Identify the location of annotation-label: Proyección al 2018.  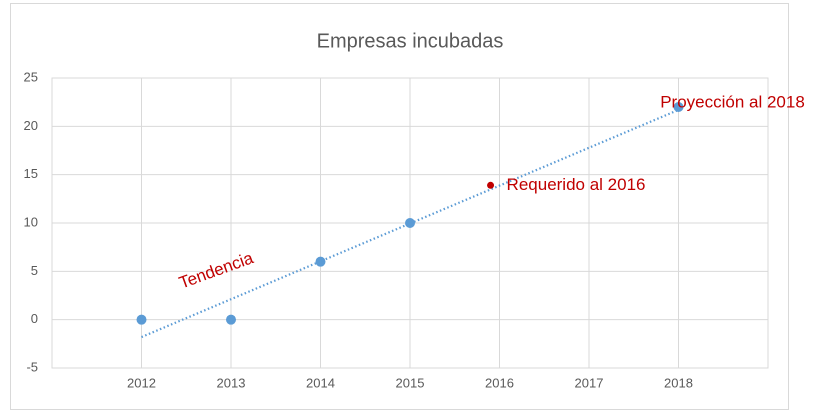
(732, 101).